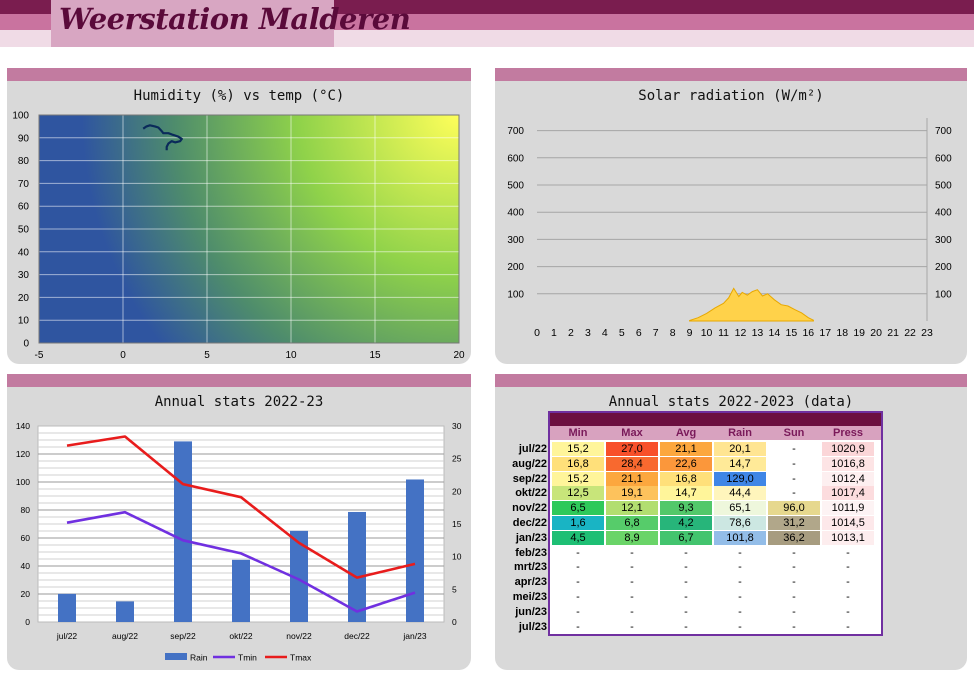  What do you see at coordinates (554, 333) in the screenshot?
I see `solar-x-tick: 1` at bounding box center [554, 333].